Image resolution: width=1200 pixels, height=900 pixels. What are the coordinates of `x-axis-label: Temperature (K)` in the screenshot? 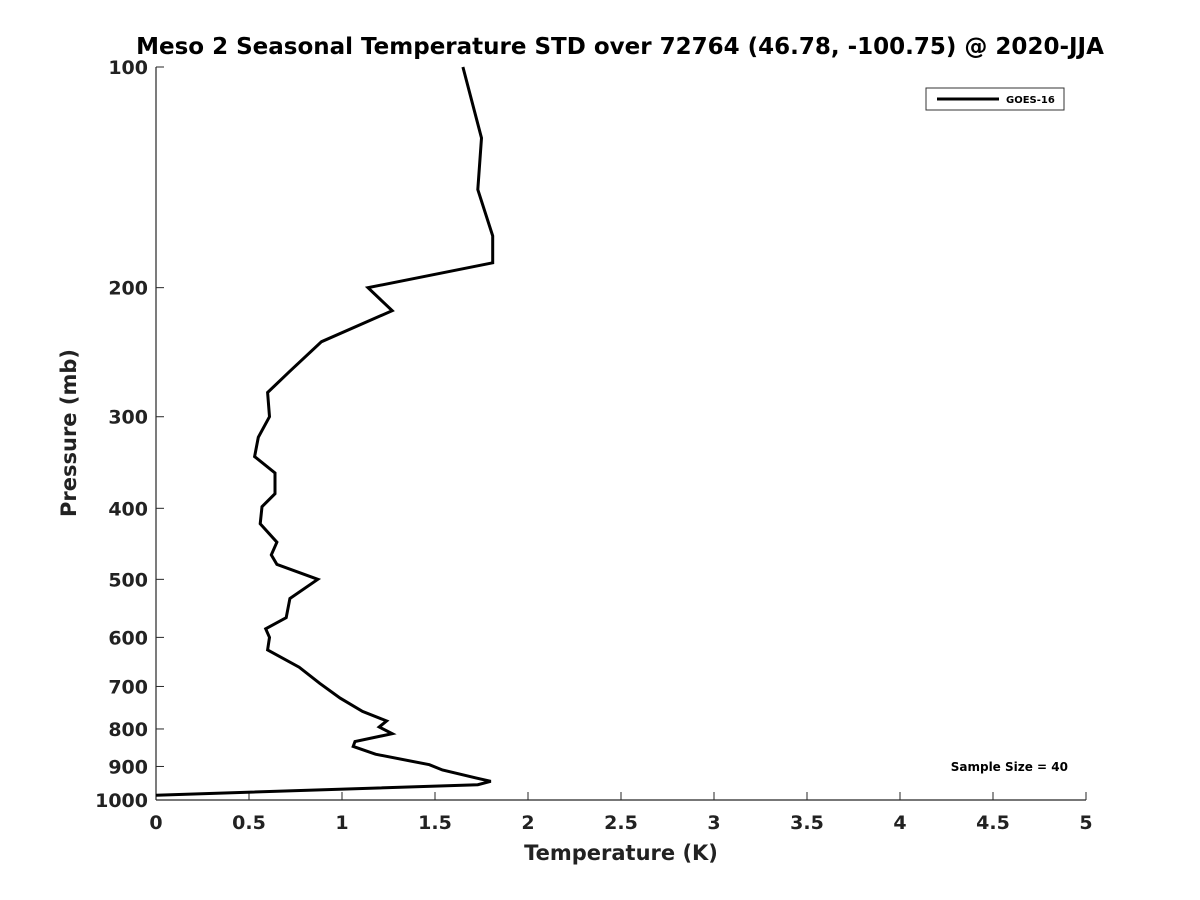 It's located at (621, 853).